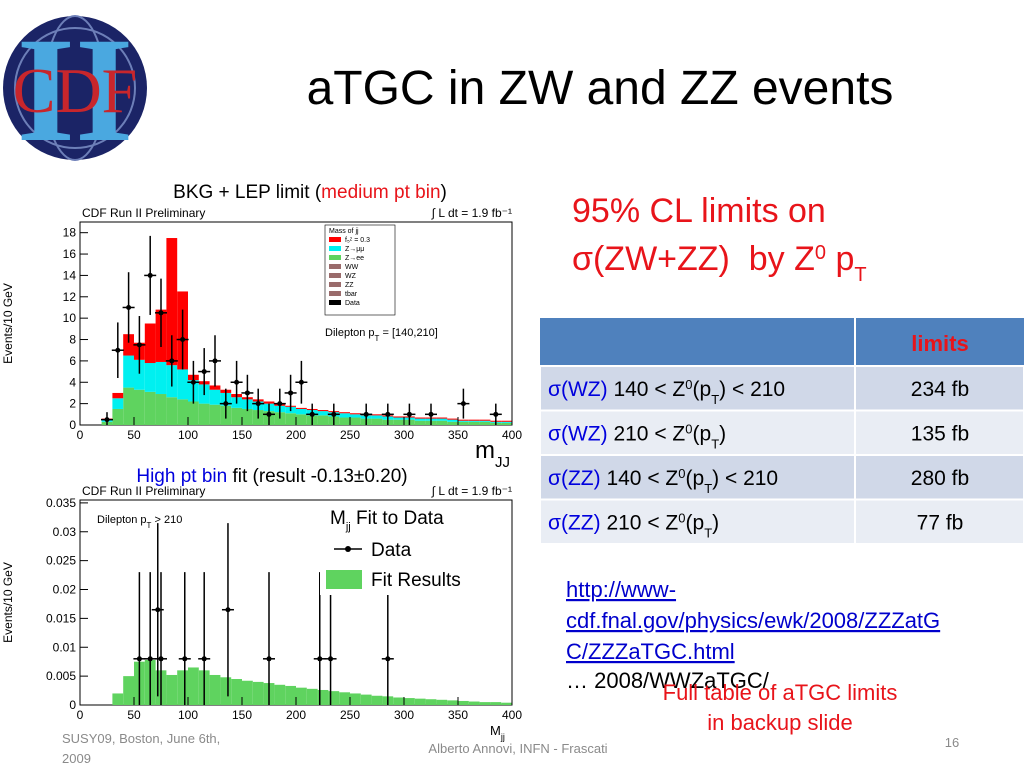 The height and width of the screenshot is (768, 1024). What do you see at coordinates (781, 432) in the screenshot?
I see `table-row` at bounding box center [781, 432].